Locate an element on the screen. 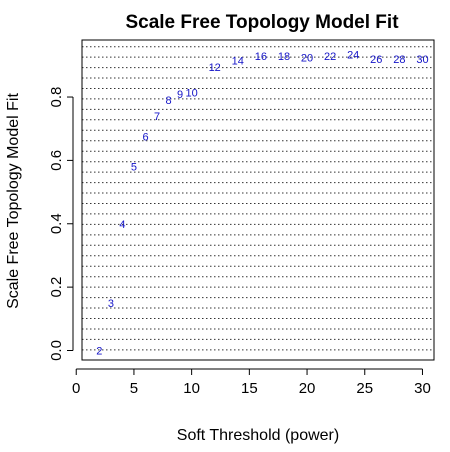 This screenshot has height=452, width=450. y-axis: 0.0 0.2 0.4 0.6 0.8 is located at coordinates (61, 224).